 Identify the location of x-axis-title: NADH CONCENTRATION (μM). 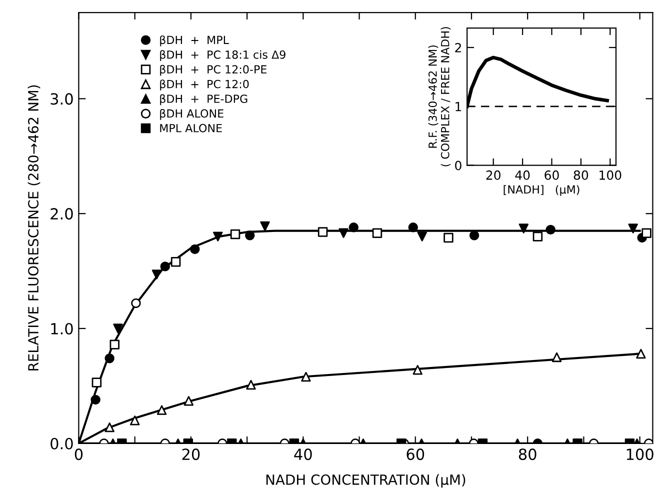
(366, 481).